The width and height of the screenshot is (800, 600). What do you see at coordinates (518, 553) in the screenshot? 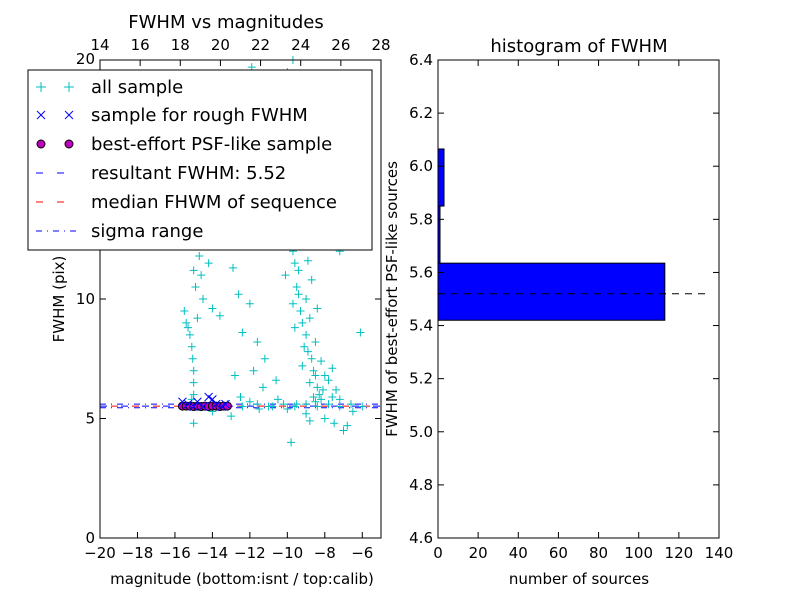
I see `right-x-tick-label: 40` at bounding box center [518, 553].